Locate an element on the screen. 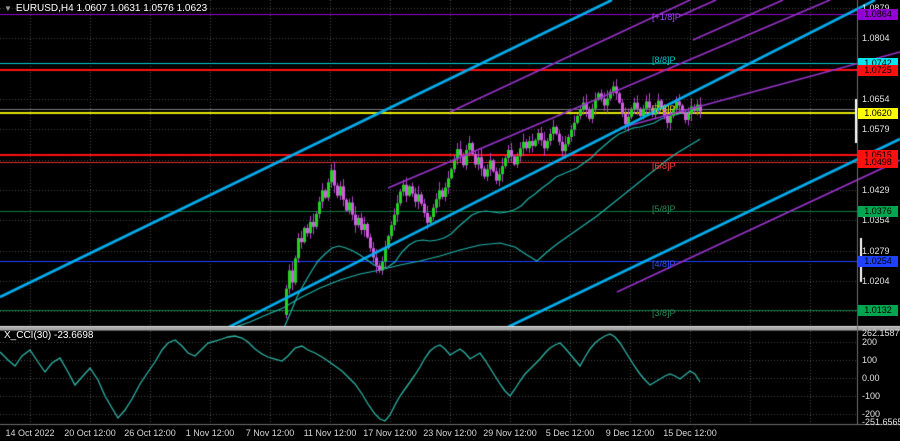 This screenshot has height=441, width=900. price-axis-label: 1.0654 is located at coordinates (876, 98).